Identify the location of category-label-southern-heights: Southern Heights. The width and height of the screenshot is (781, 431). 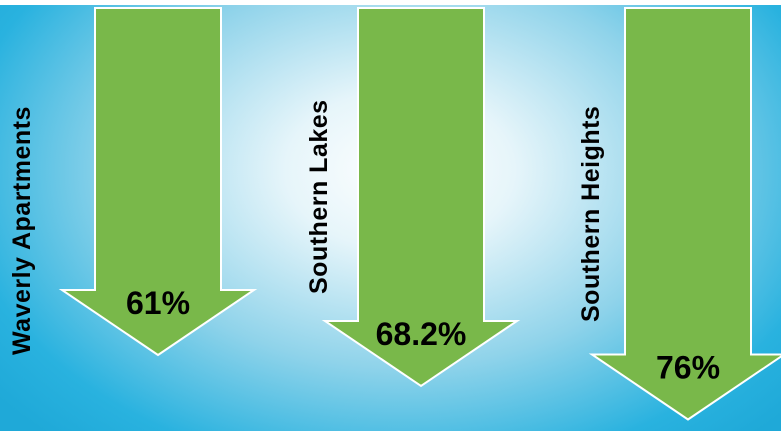
(591, 213).